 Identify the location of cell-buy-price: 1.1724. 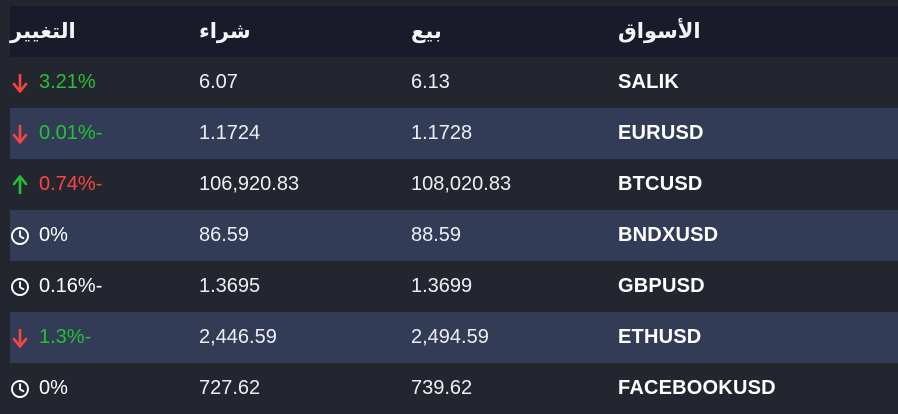
(230, 133).